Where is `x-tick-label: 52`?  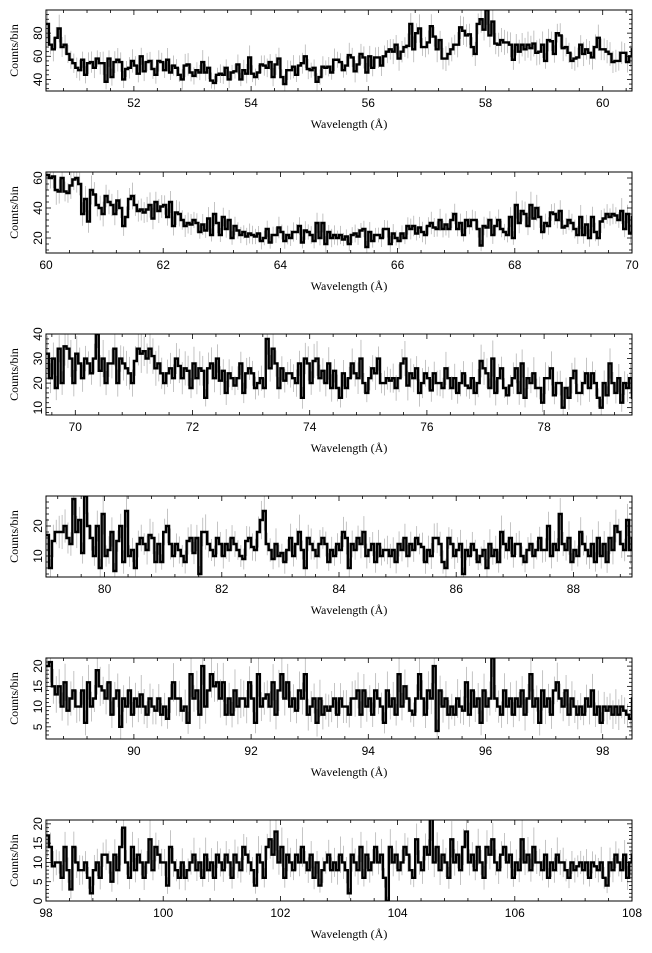 x-tick-label: 52 is located at coordinates (134, 103).